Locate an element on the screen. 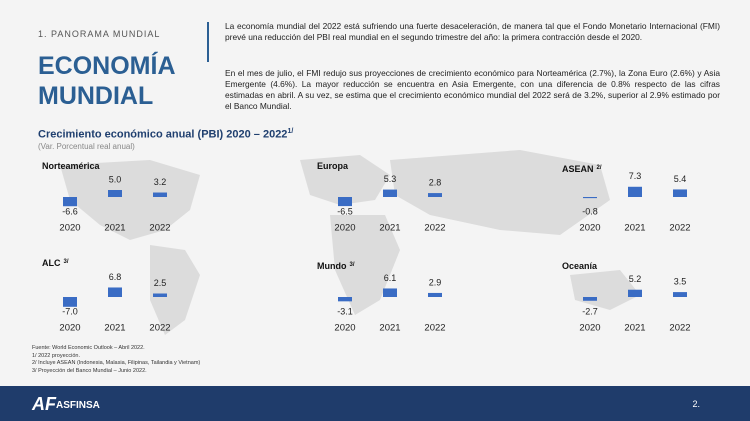  value-label: -3.1 is located at coordinates (345, 311).